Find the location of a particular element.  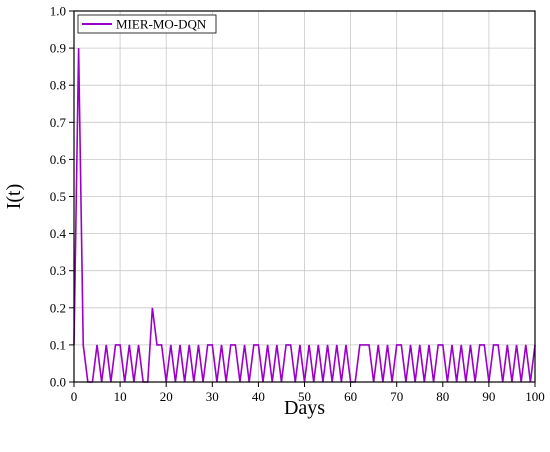

y-tick-label: 0.8 is located at coordinates (58, 85).